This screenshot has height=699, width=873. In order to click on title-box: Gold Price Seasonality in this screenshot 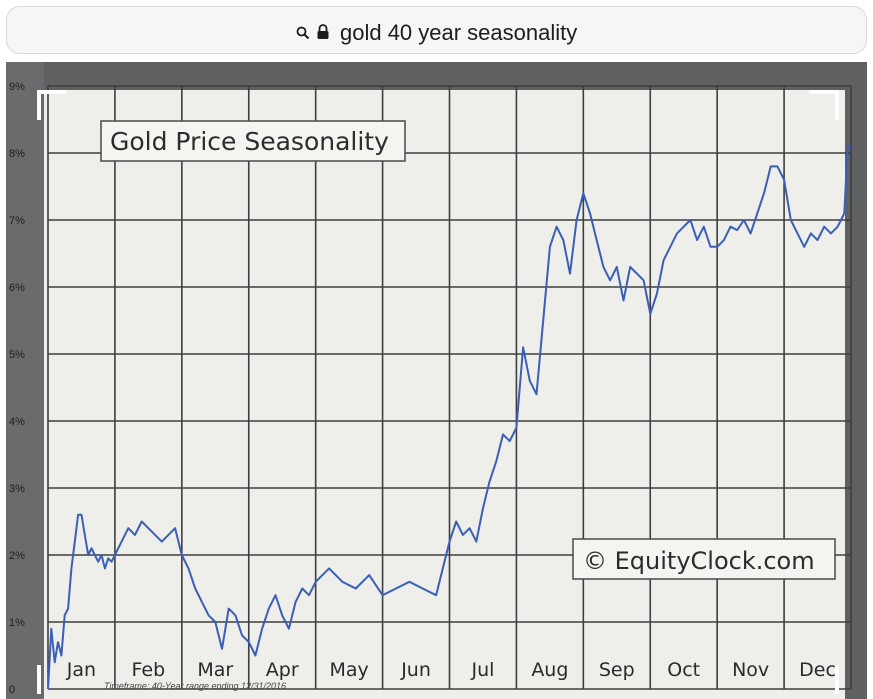, I will do `click(253, 141)`.